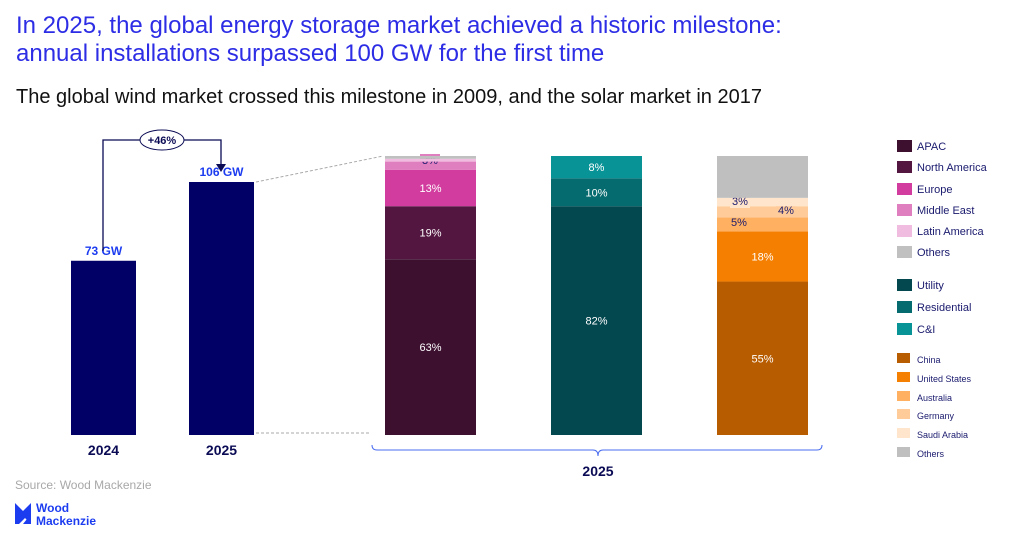 This screenshot has width=1027, height=538. I want to click on data-label: 73 GW, so click(104, 251).